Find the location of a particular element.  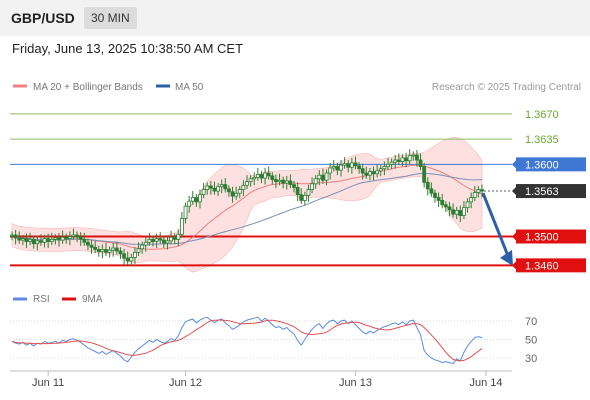

ma50-legend-label: MA 50 is located at coordinates (189, 87).